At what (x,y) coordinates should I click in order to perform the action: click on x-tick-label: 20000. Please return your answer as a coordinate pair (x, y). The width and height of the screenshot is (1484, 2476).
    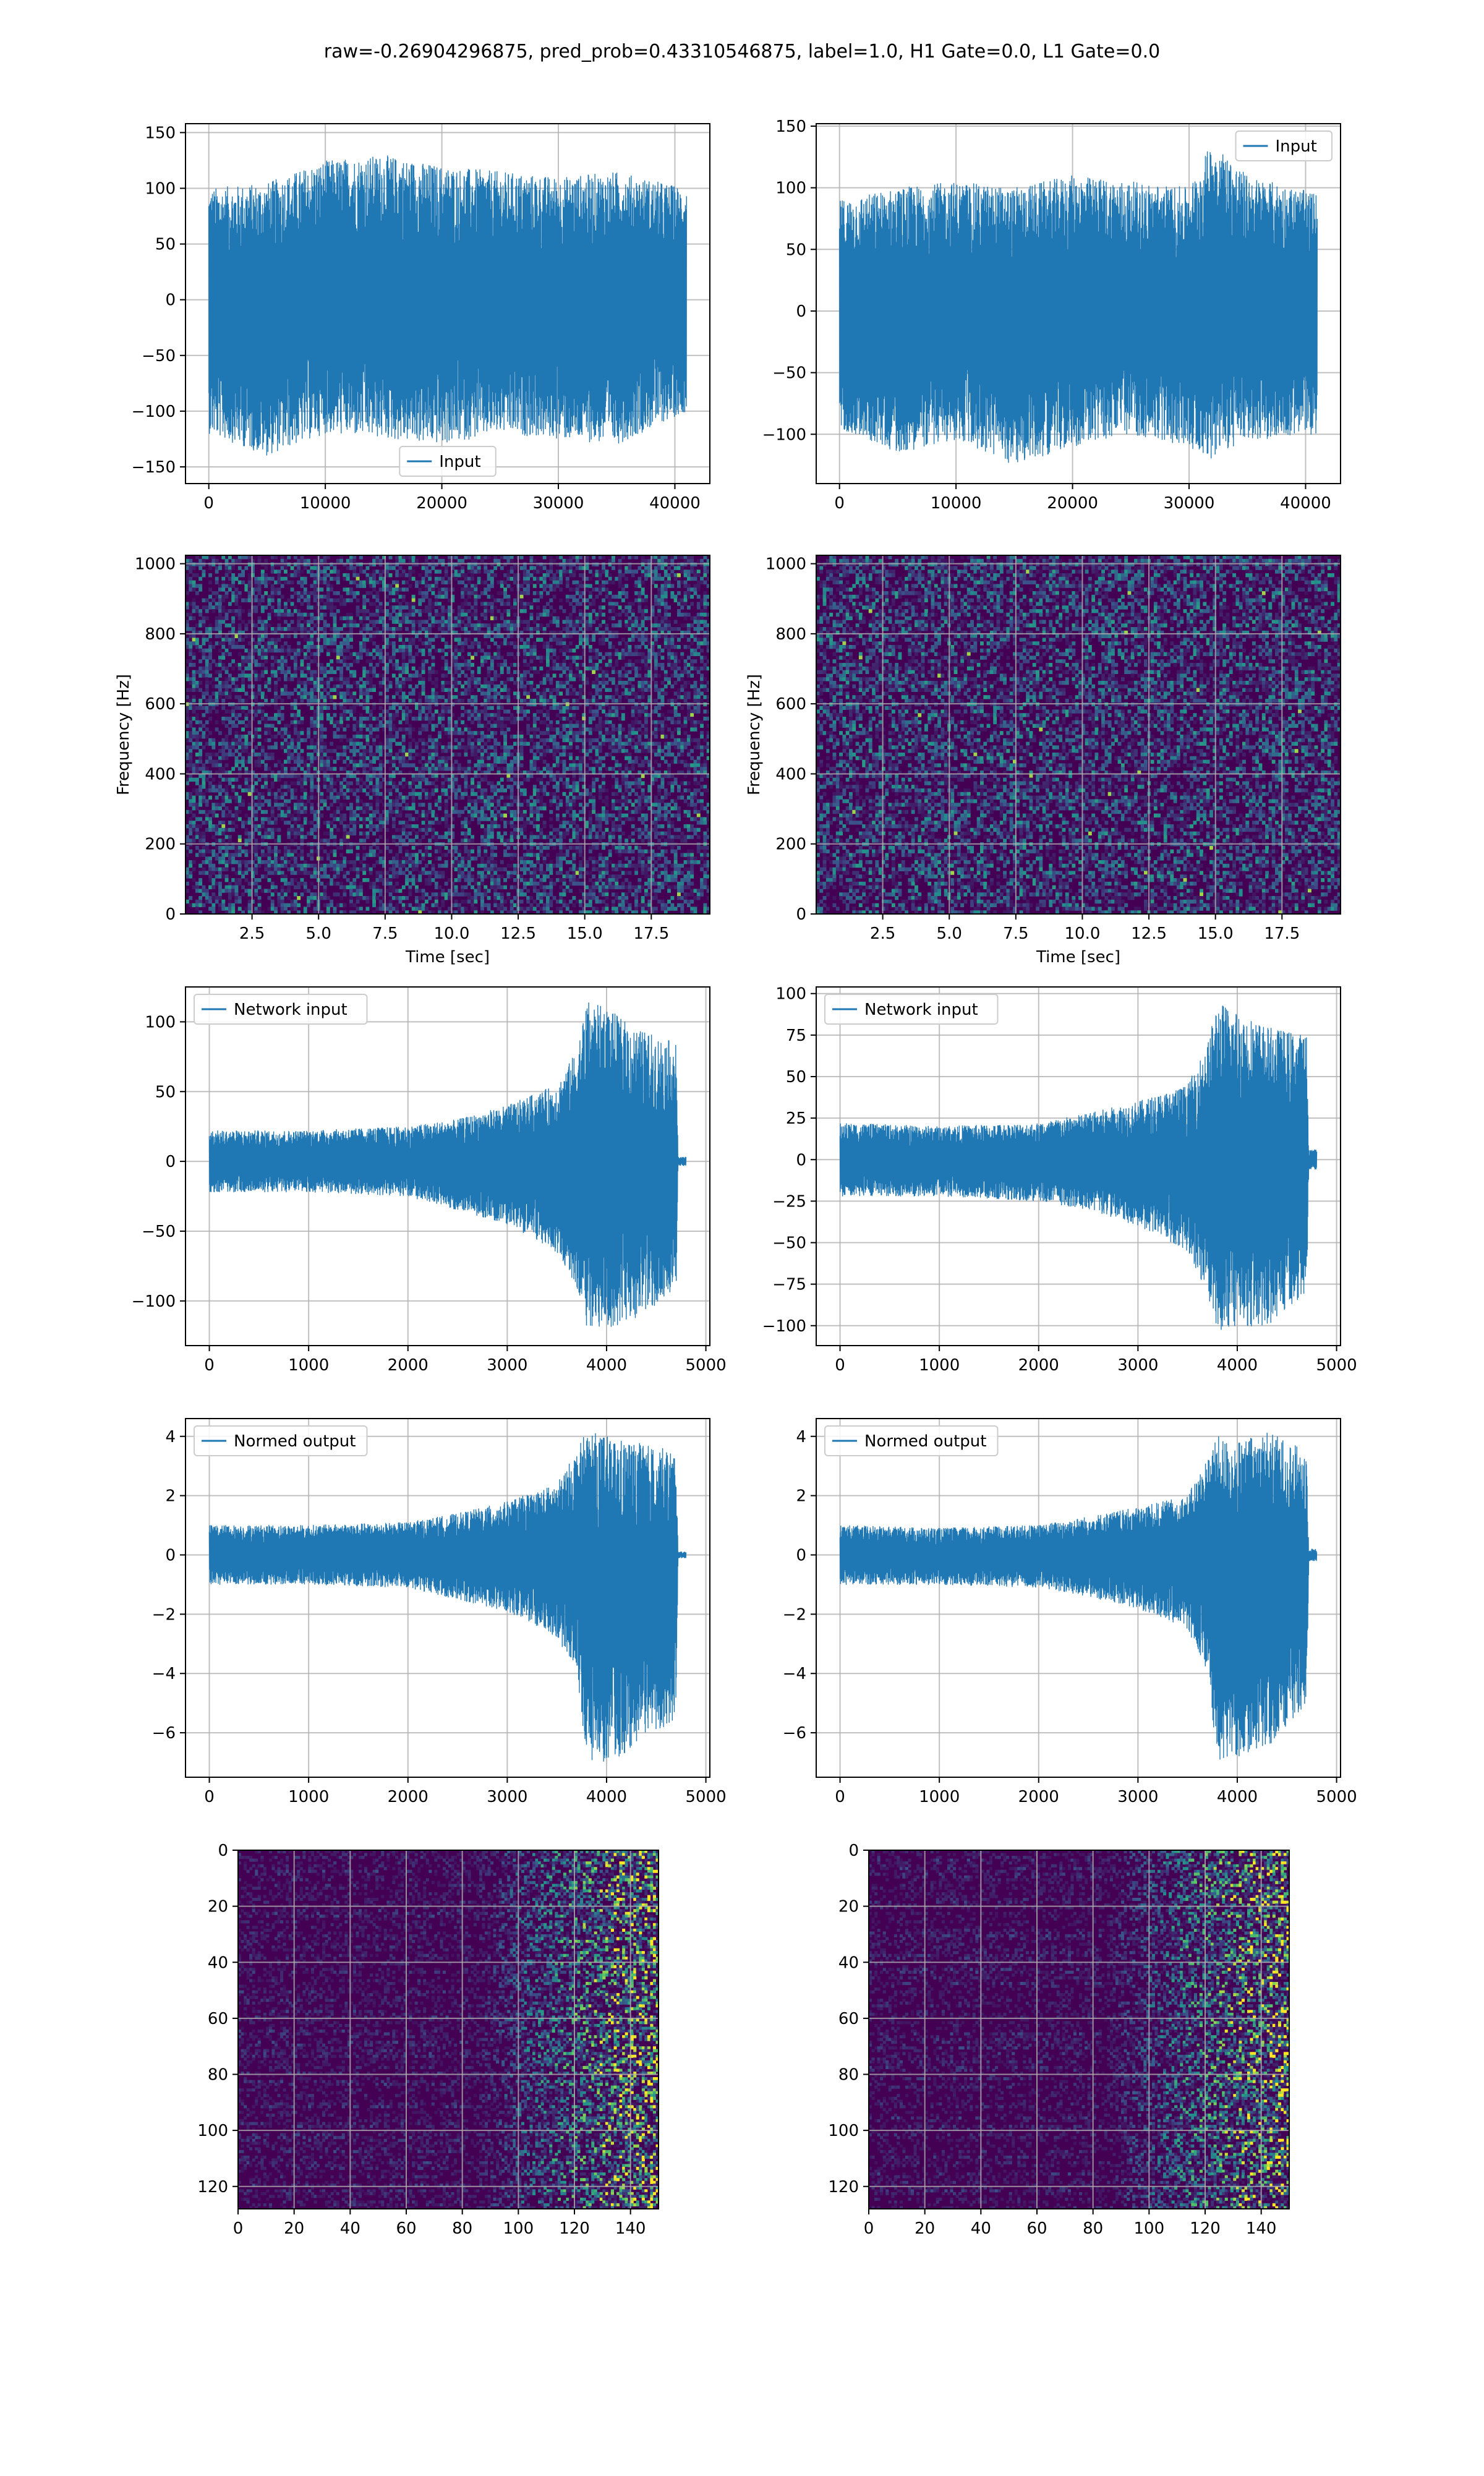
    Looking at the image, I should click on (441, 504).